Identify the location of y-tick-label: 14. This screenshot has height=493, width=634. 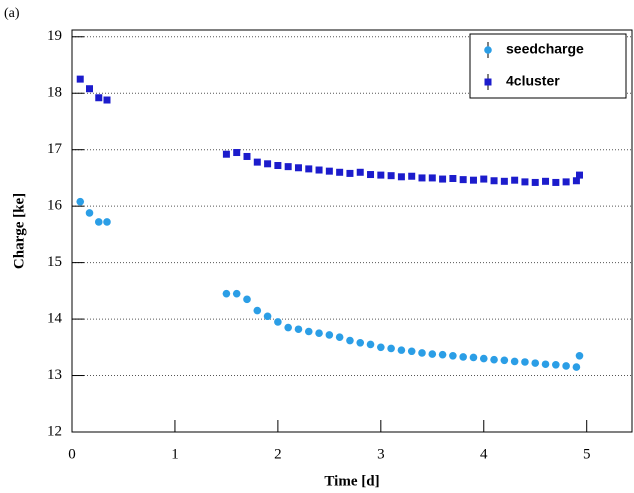
(55, 319).